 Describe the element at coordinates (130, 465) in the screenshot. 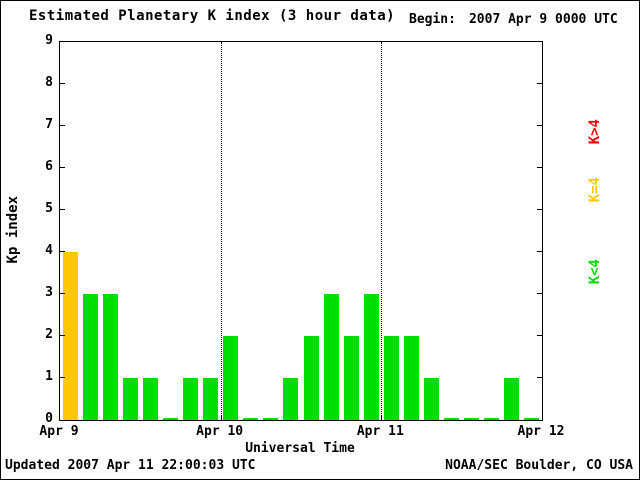

I see `updated-timestamp: Updated 2007 Apr 11 22:00:03 UTC` at that location.